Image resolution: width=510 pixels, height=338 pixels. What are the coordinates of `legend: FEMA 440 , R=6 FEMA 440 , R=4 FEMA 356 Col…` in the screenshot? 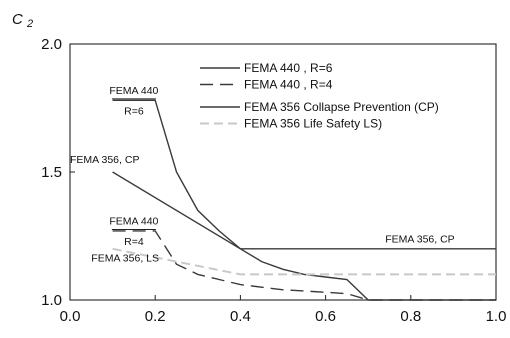 It's located at (319, 96).